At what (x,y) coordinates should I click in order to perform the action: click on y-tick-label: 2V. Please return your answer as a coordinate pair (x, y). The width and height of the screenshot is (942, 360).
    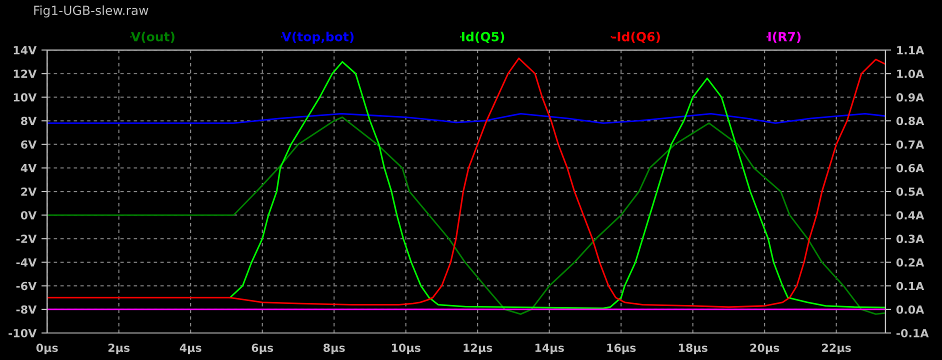
    Looking at the image, I should click on (29, 191).